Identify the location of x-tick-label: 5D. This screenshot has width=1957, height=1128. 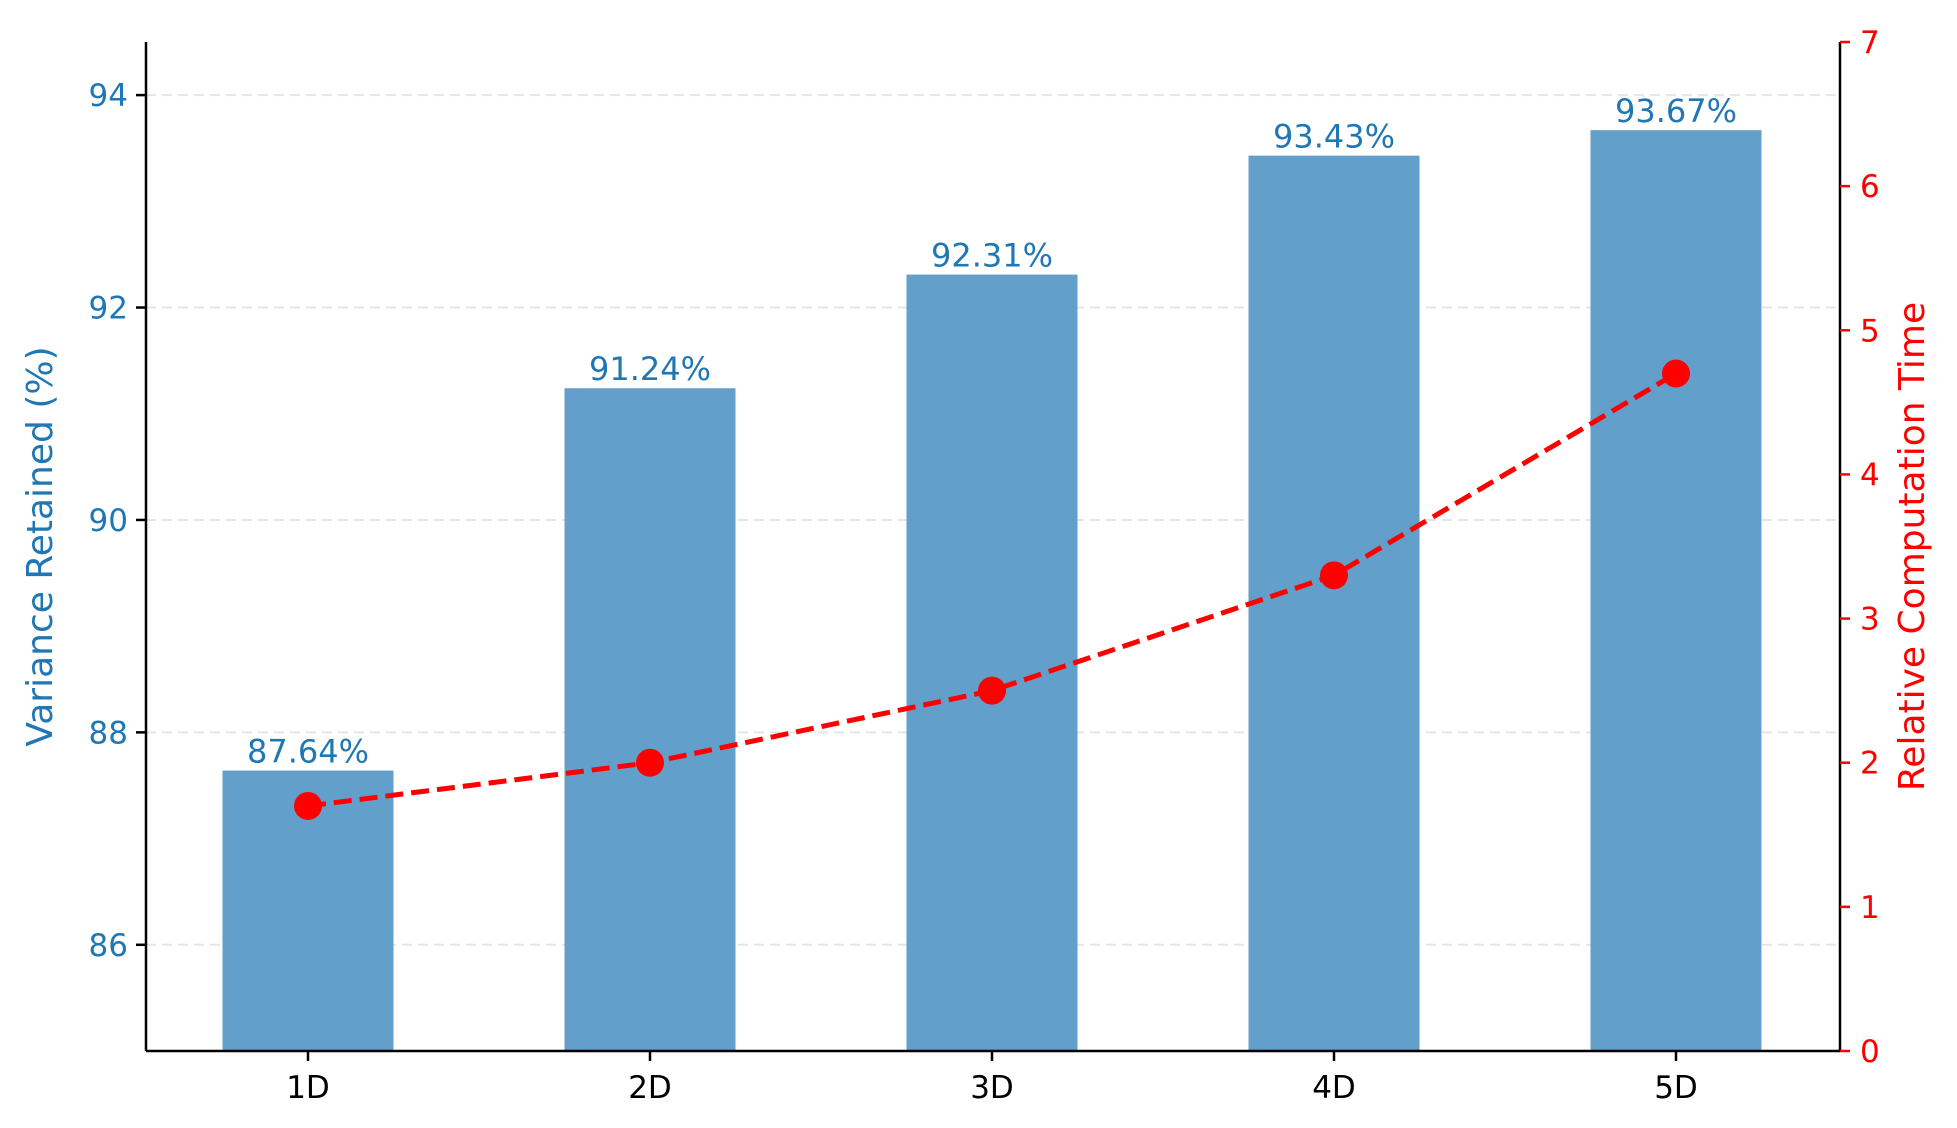
(1676, 1088).